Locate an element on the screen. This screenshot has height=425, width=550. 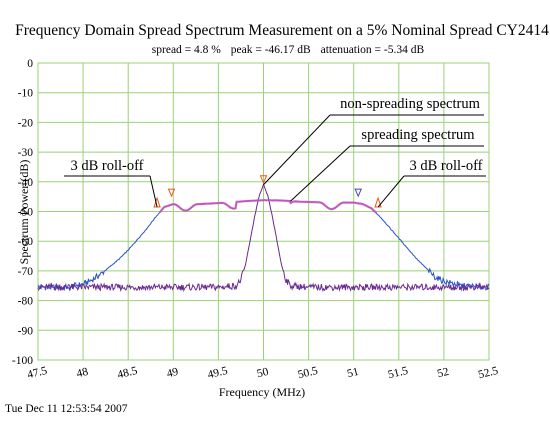
annotation-non-spreading: non-spreading spectrum is located at coordinates (410, 104).